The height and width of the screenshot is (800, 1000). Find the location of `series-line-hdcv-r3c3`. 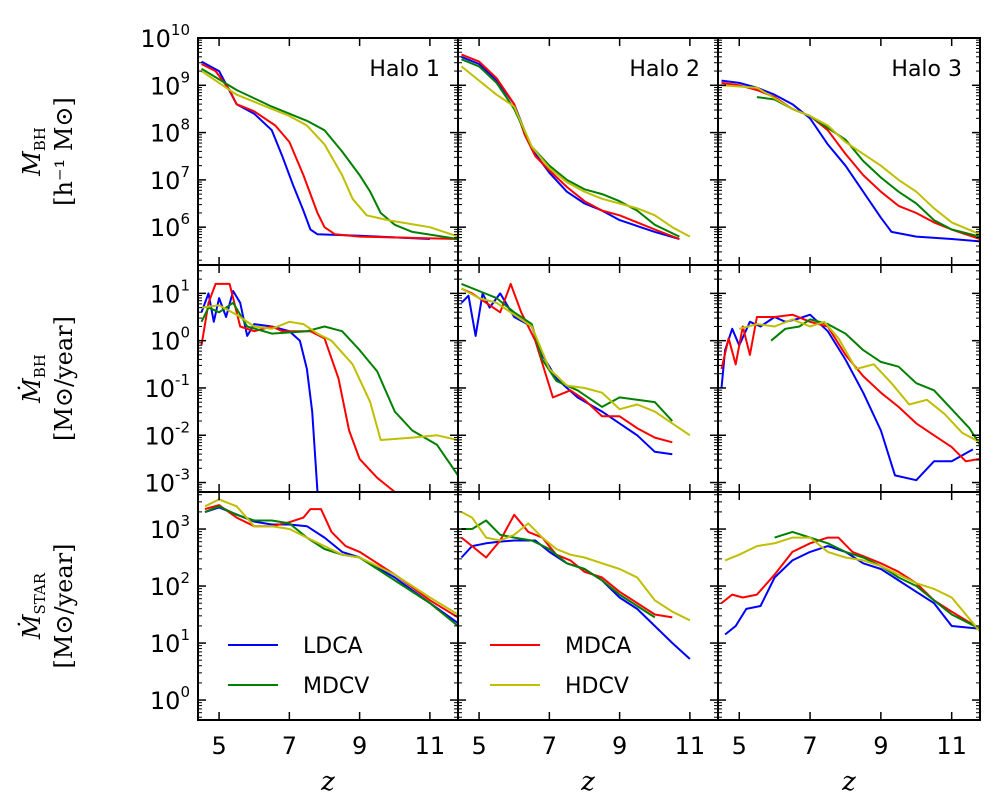

series-line-hdcv-r3c3 is located at coordinates (852, 584).